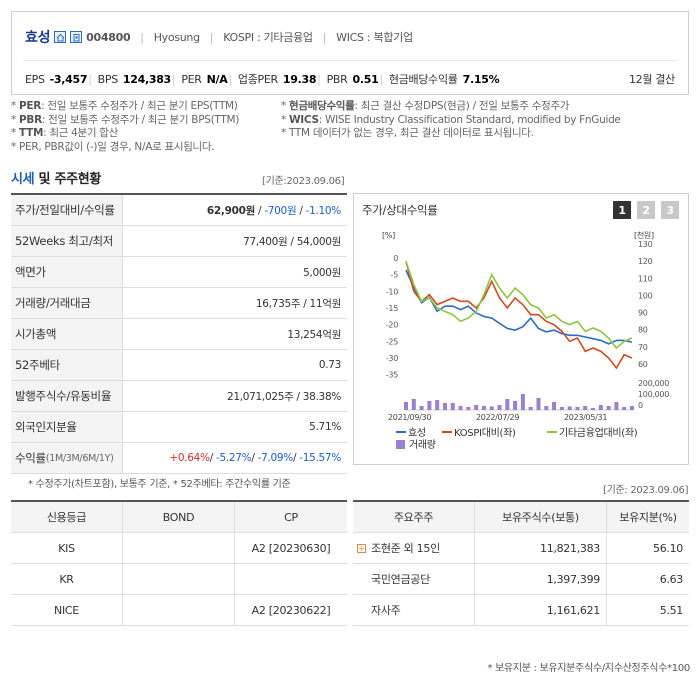  I want to click on sector-per-label: 업종PER, so click(257, 79).